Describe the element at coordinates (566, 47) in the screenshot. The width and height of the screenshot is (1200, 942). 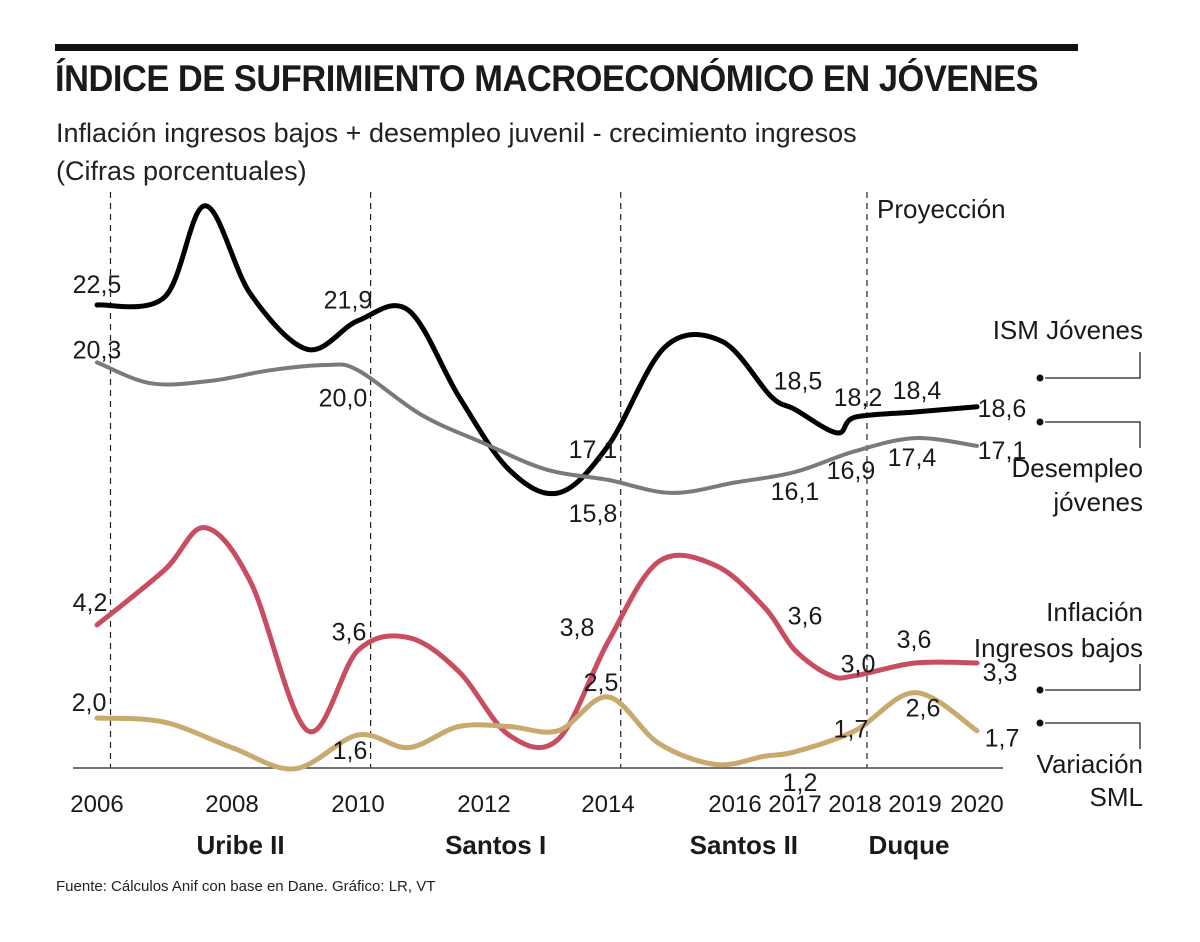
I see `top-rule` at that location.